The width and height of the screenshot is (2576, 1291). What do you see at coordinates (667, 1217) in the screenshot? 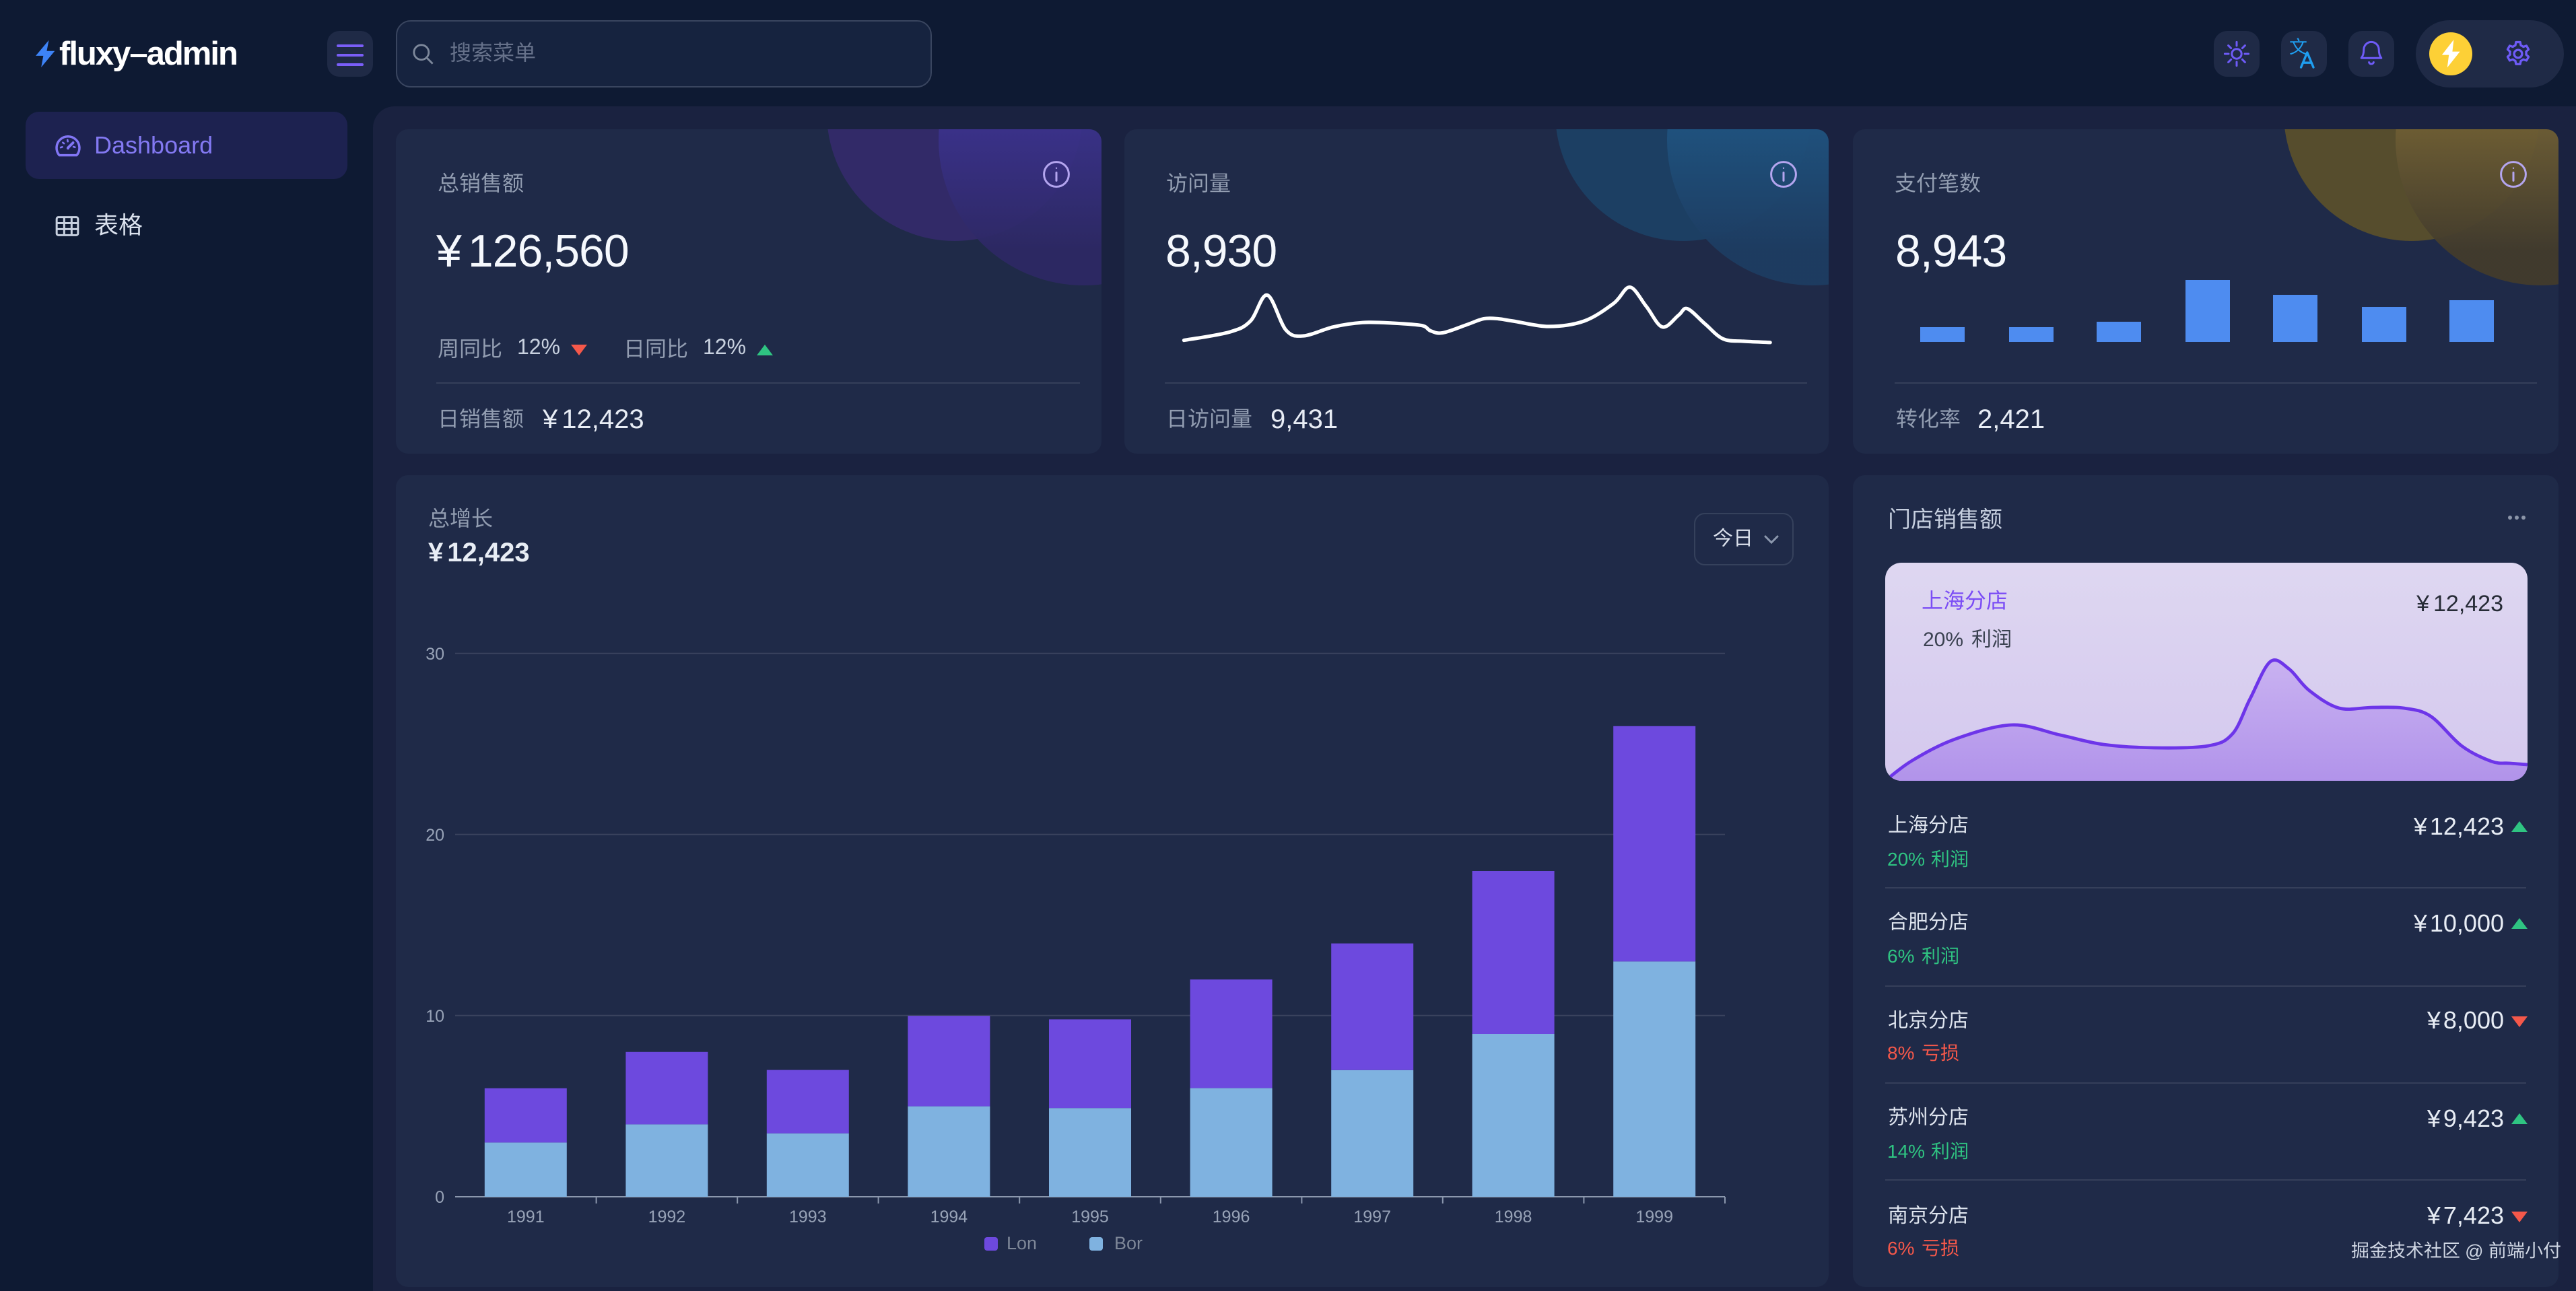
I see `svg-text: 1992` at bounding box center [667, 1217].